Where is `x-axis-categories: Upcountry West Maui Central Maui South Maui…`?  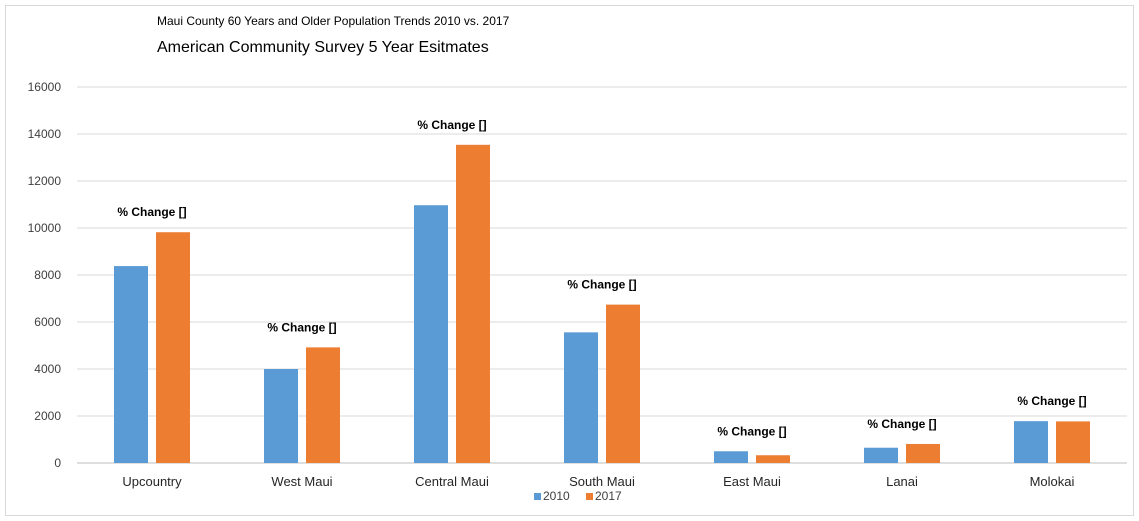
x-axis-categories: Upcountry West Maui Central Maui South Maui… is located at coordinates (598, 481).